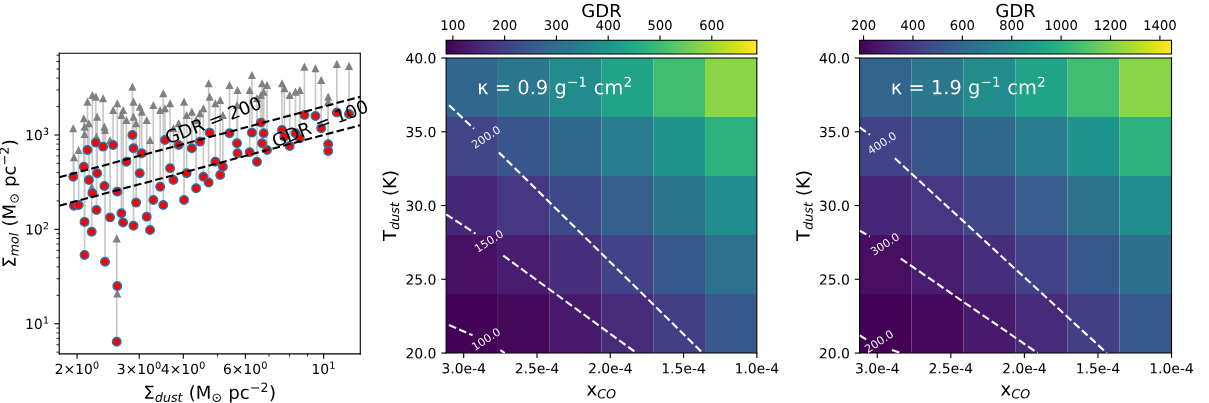 This screenshot has height=403, width=1209. I want to click on color-bar-label: 500, so click(660, 25).